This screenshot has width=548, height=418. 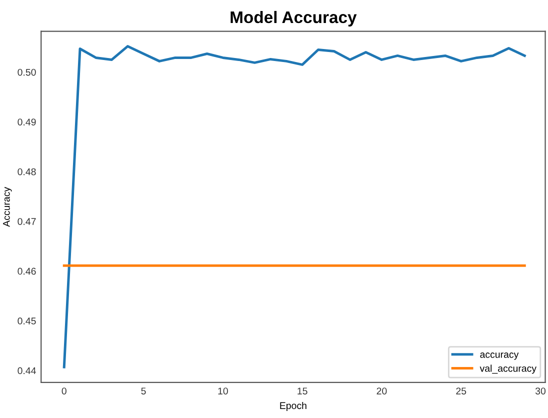 I want to click on y-tick-label: 0.45, so click(x=27, y=321).